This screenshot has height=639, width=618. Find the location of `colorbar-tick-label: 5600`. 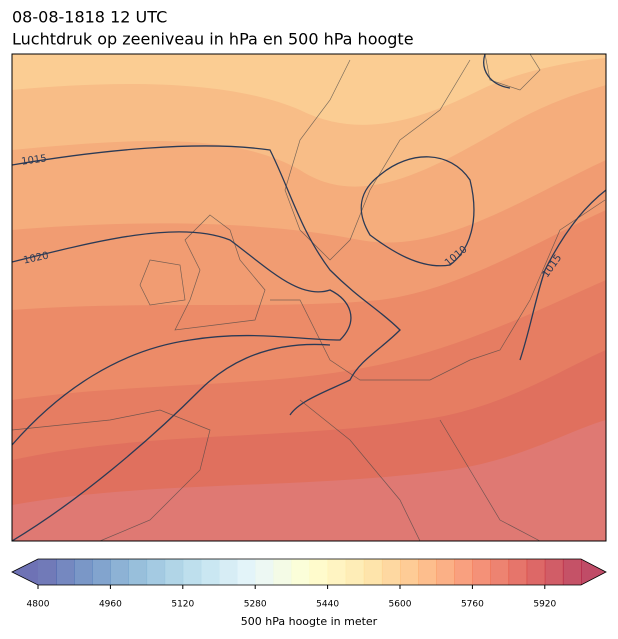

colorbar-tick-label: 5600 is located at coordinates (400, 605).